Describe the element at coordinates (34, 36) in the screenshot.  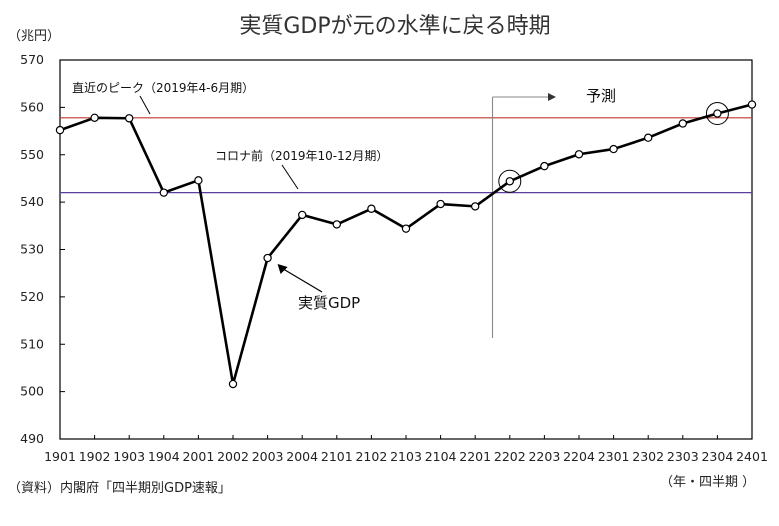
I see `y-axis-unit-label: （兆円）` at that location.